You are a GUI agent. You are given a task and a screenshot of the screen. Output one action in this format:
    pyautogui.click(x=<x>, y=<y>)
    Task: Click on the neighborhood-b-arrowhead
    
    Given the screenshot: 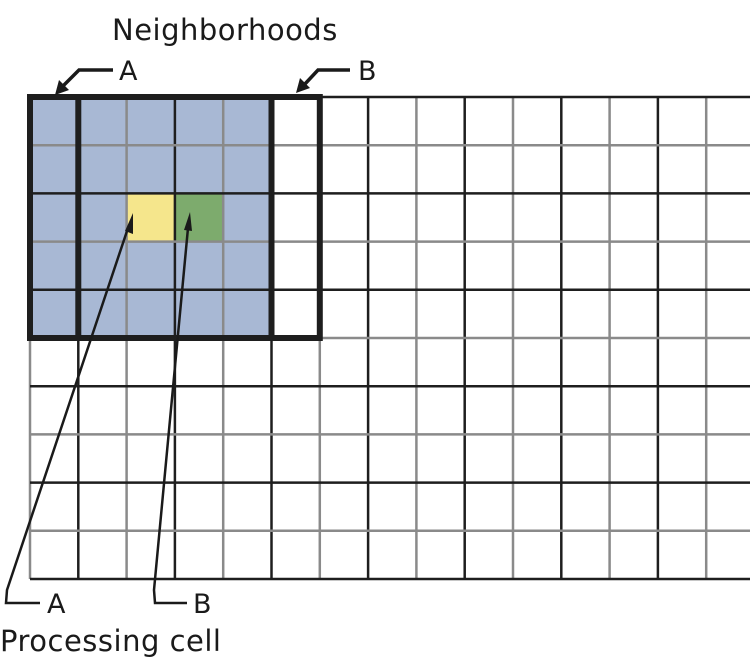 What is the action you would take?
    pyautogui.click(x=303, y=85)
    